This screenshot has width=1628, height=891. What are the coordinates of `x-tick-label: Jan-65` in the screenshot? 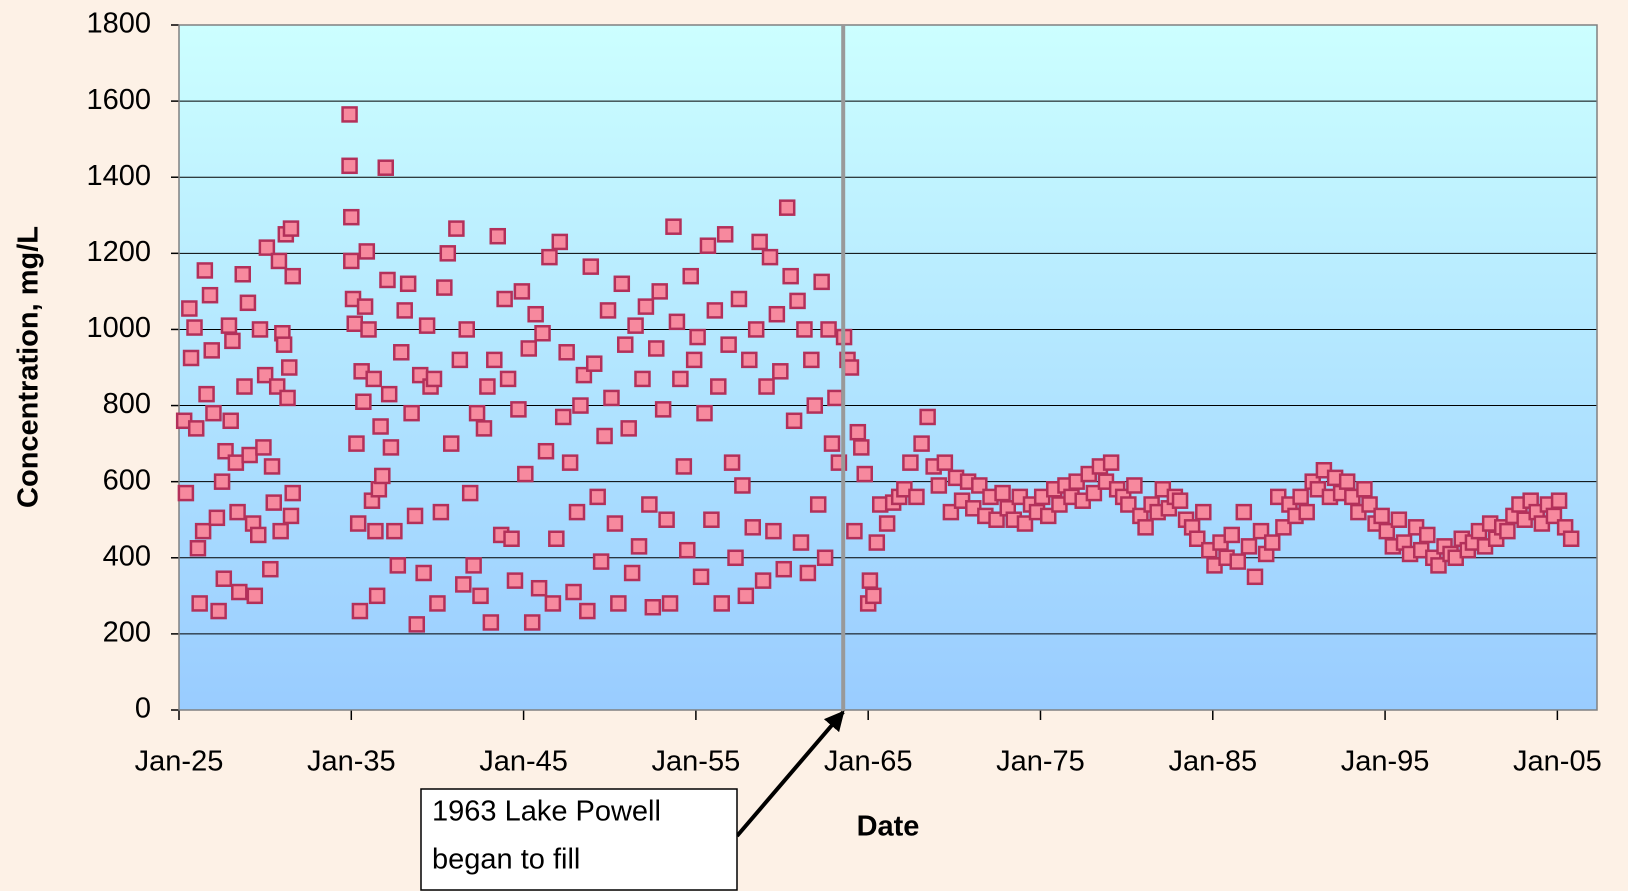 It's located at (868, 762).